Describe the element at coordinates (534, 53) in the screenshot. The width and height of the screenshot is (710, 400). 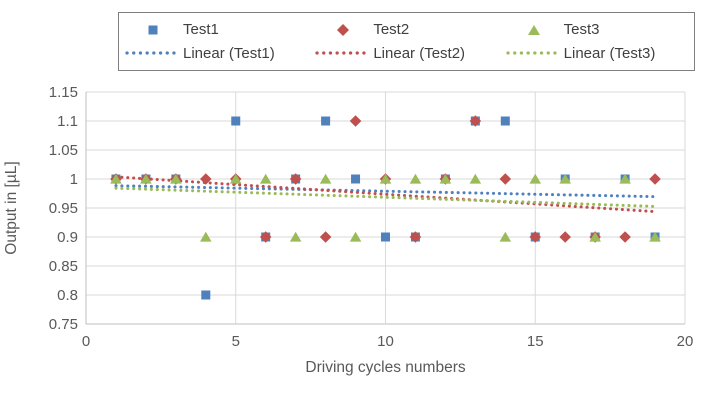
I see `linear-test3-dotted-line-icon` at that location.